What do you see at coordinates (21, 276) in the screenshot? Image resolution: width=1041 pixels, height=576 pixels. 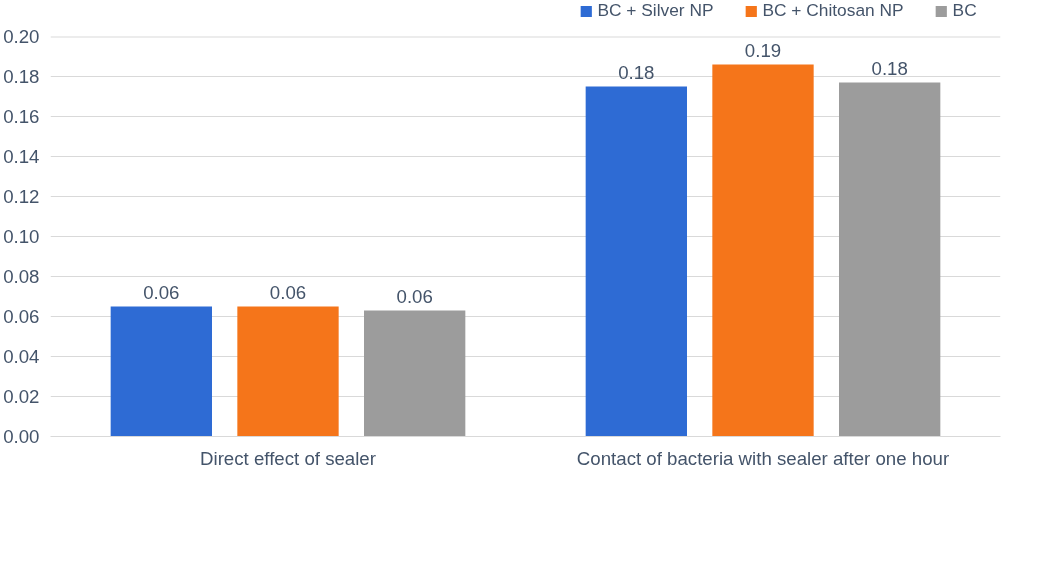 I see `text: 0.08` at bounding box center [21, 276].